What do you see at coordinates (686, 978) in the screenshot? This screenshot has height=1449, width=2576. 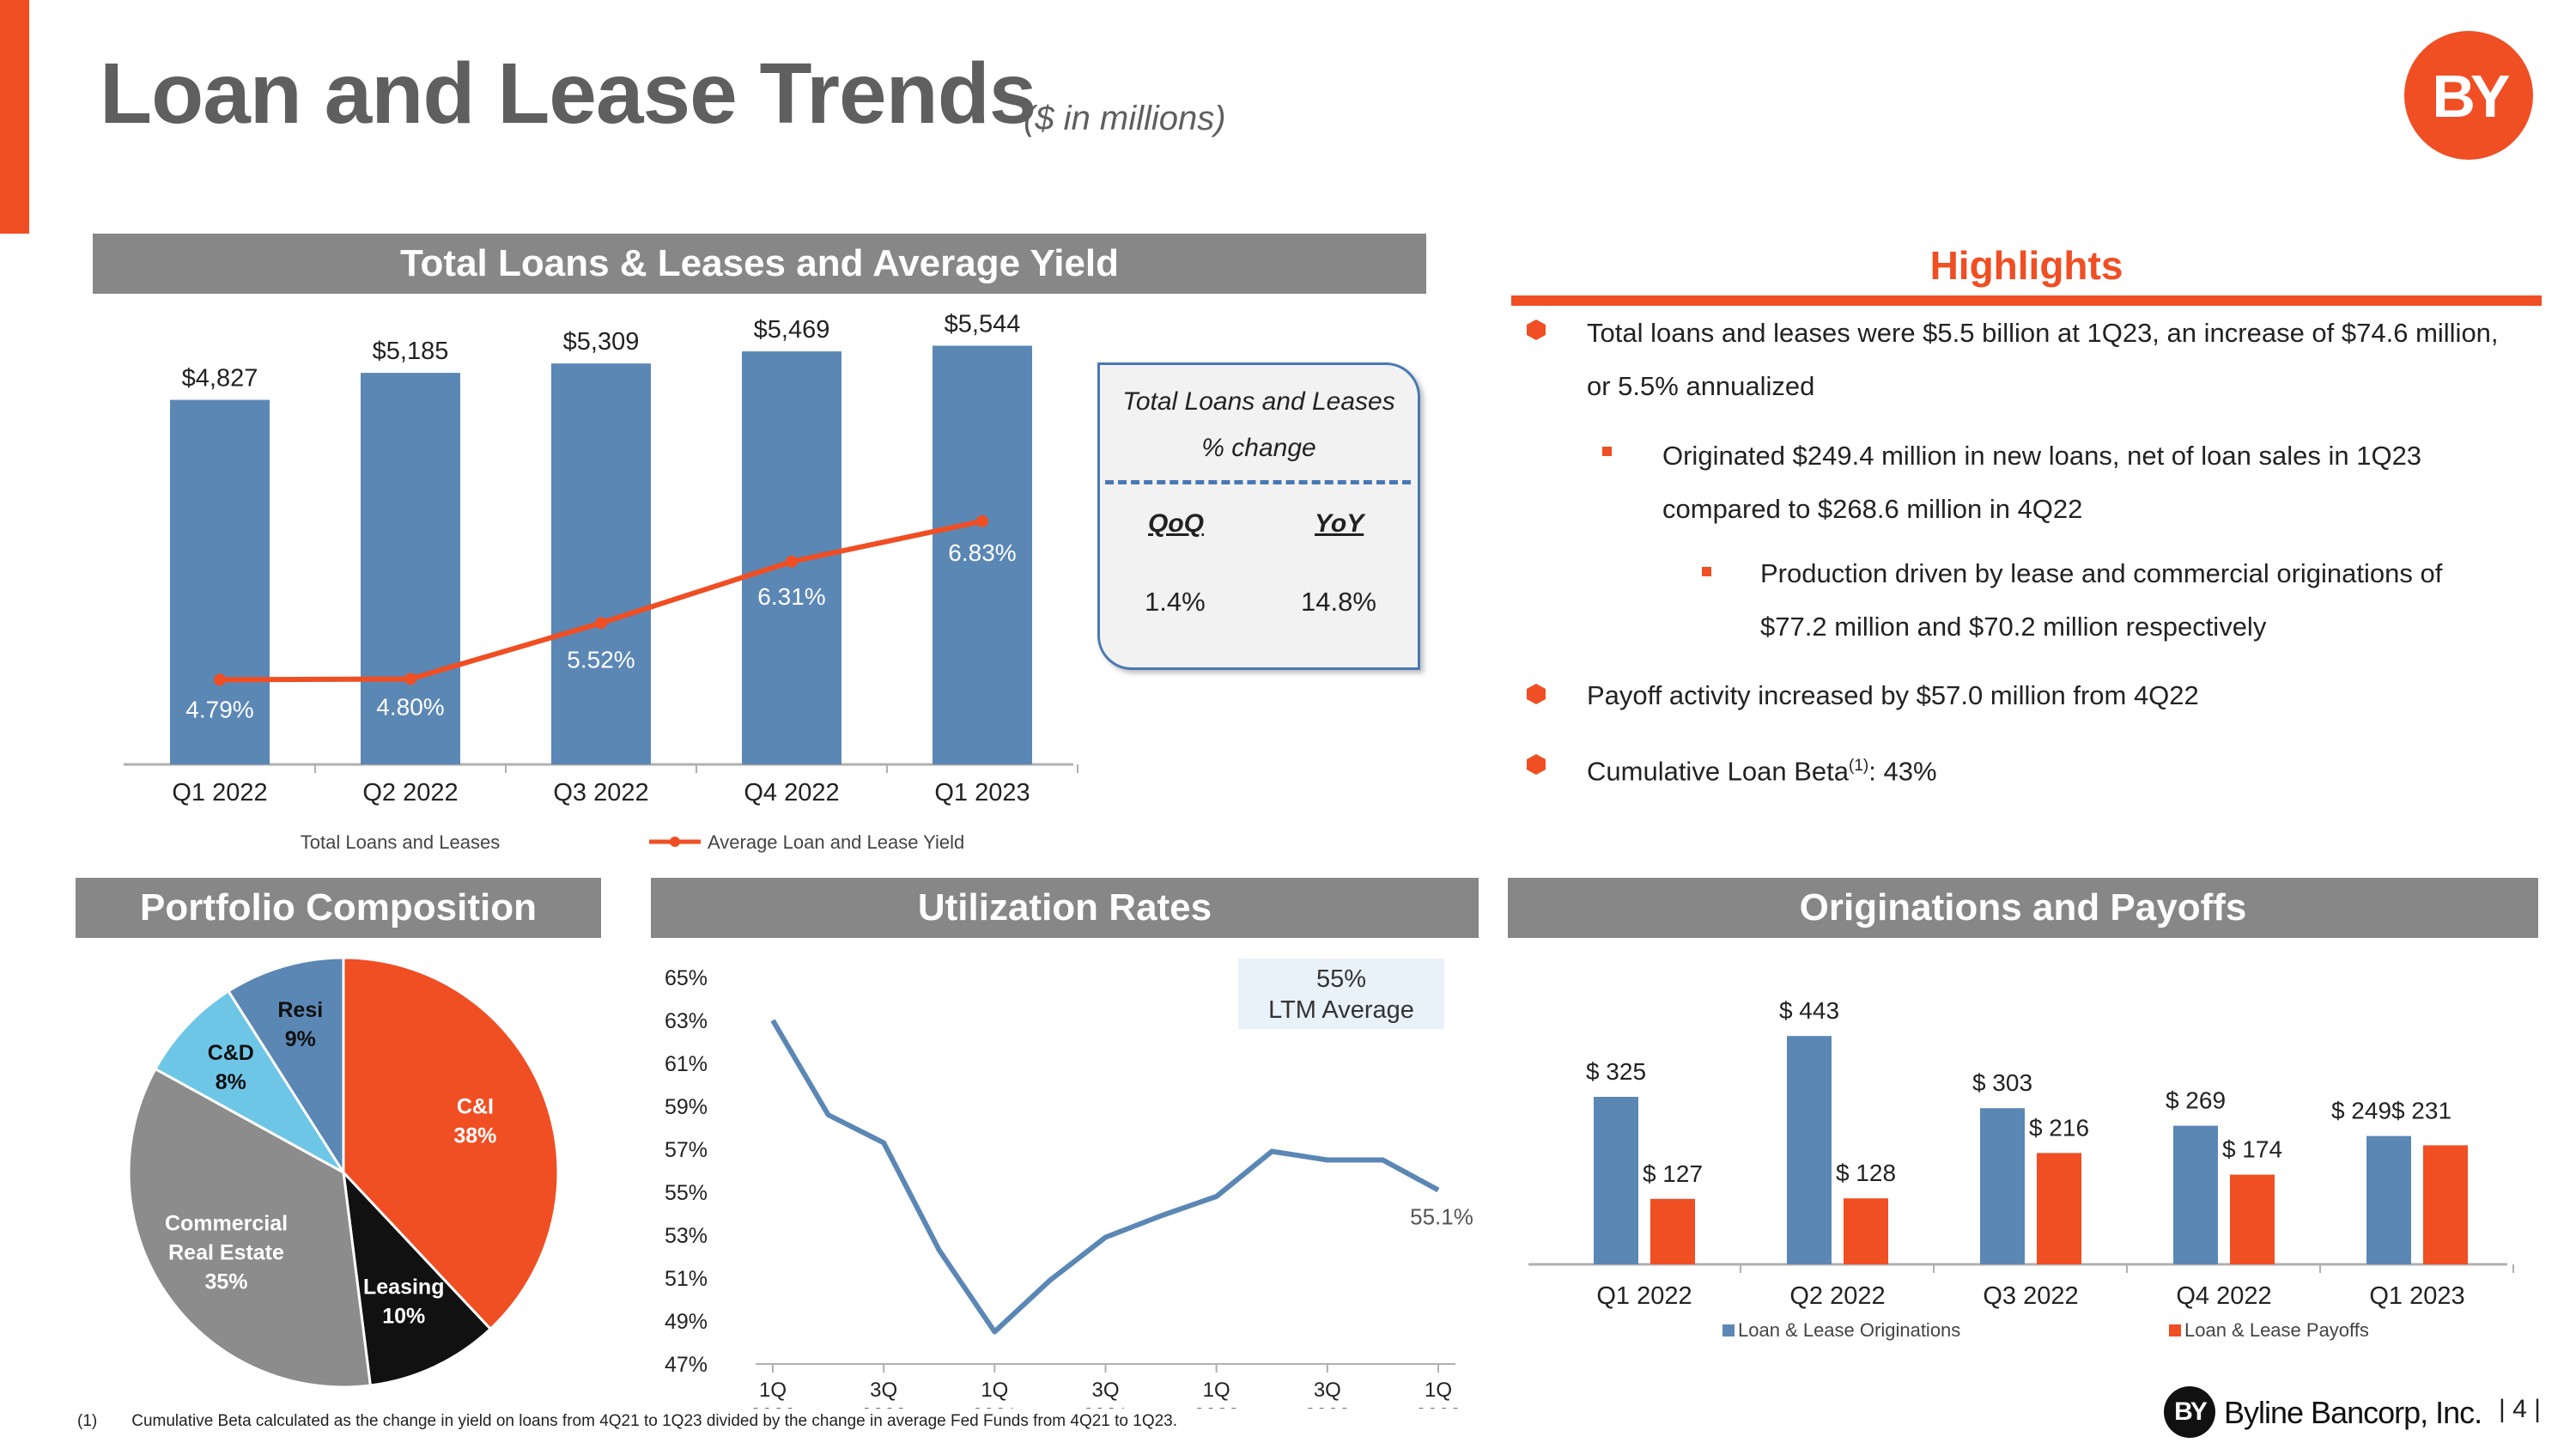 I see `util-y-tick: 65%` at bounding box center [686, 978].